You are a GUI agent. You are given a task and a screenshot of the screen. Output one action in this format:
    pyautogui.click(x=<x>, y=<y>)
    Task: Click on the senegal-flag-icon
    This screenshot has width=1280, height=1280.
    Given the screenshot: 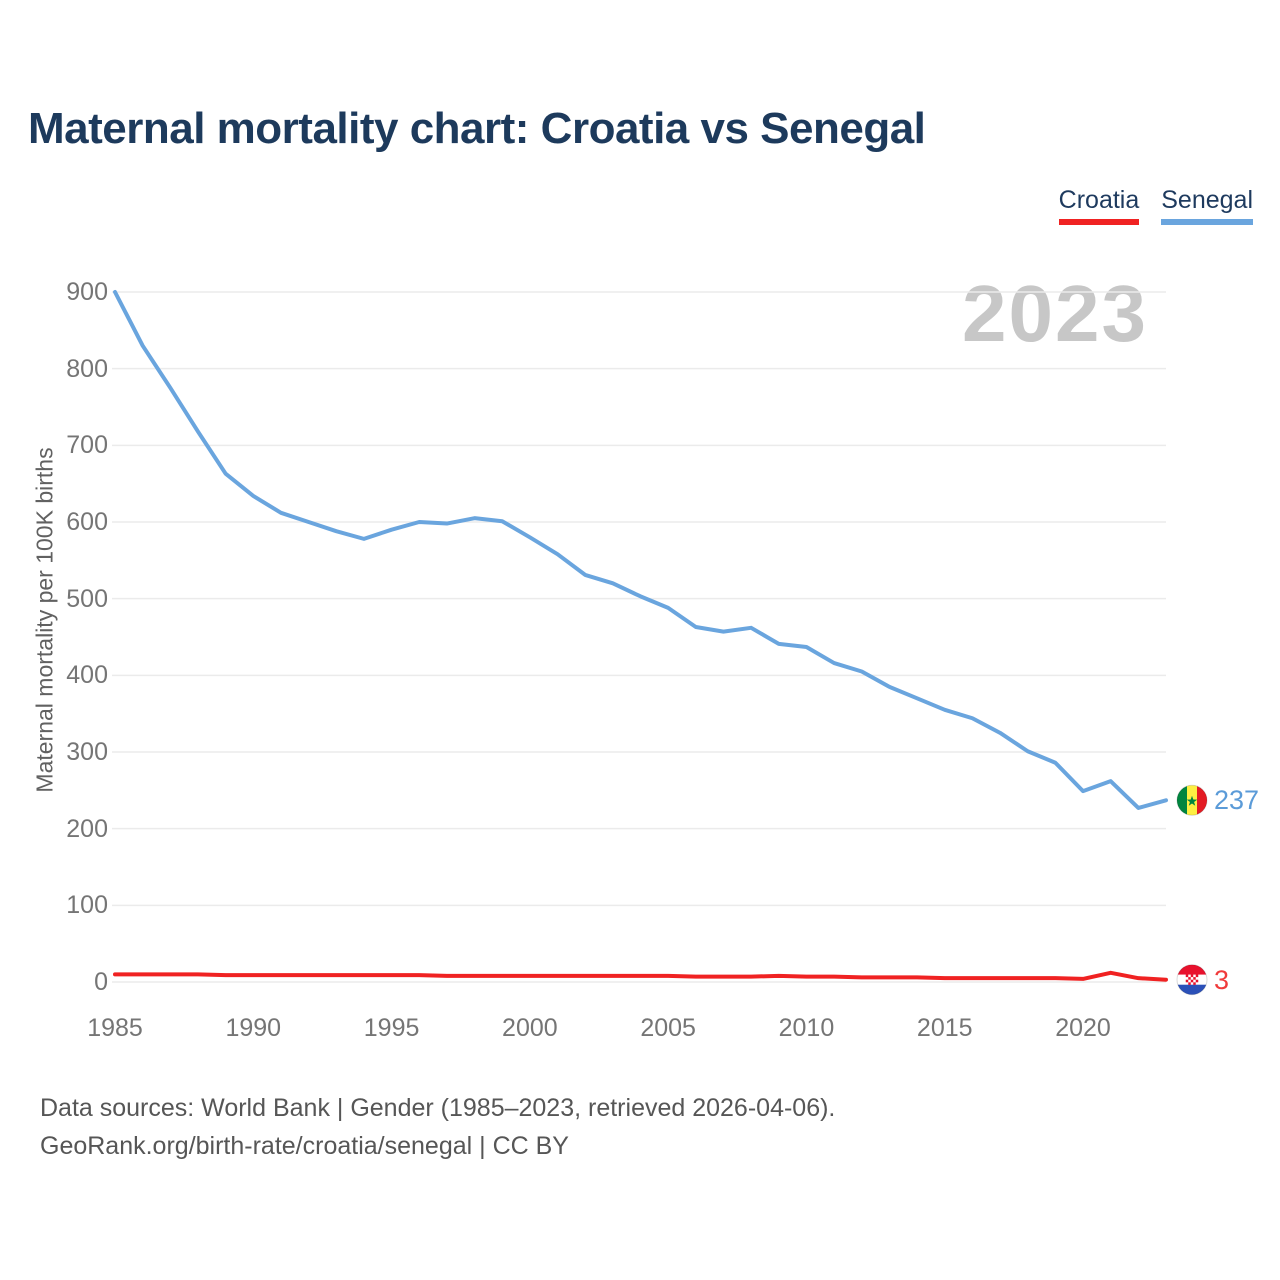 What is the action you would take?
    pyautogui.click(x=1192, y=800)
    